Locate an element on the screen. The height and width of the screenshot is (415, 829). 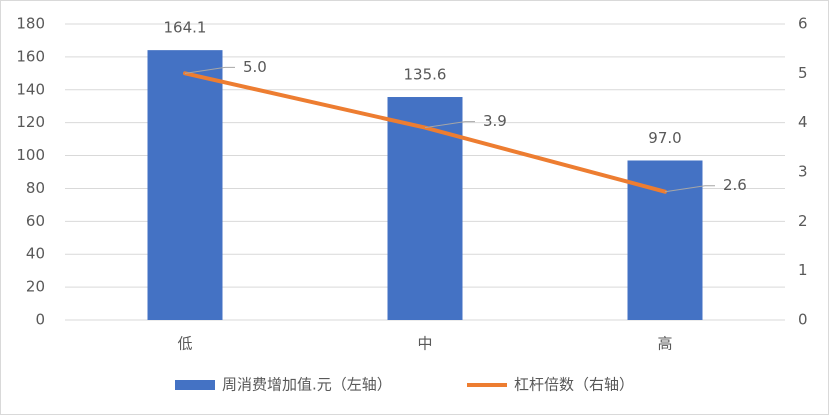
value-label: 97.0 is located at coordinates (664, 138).